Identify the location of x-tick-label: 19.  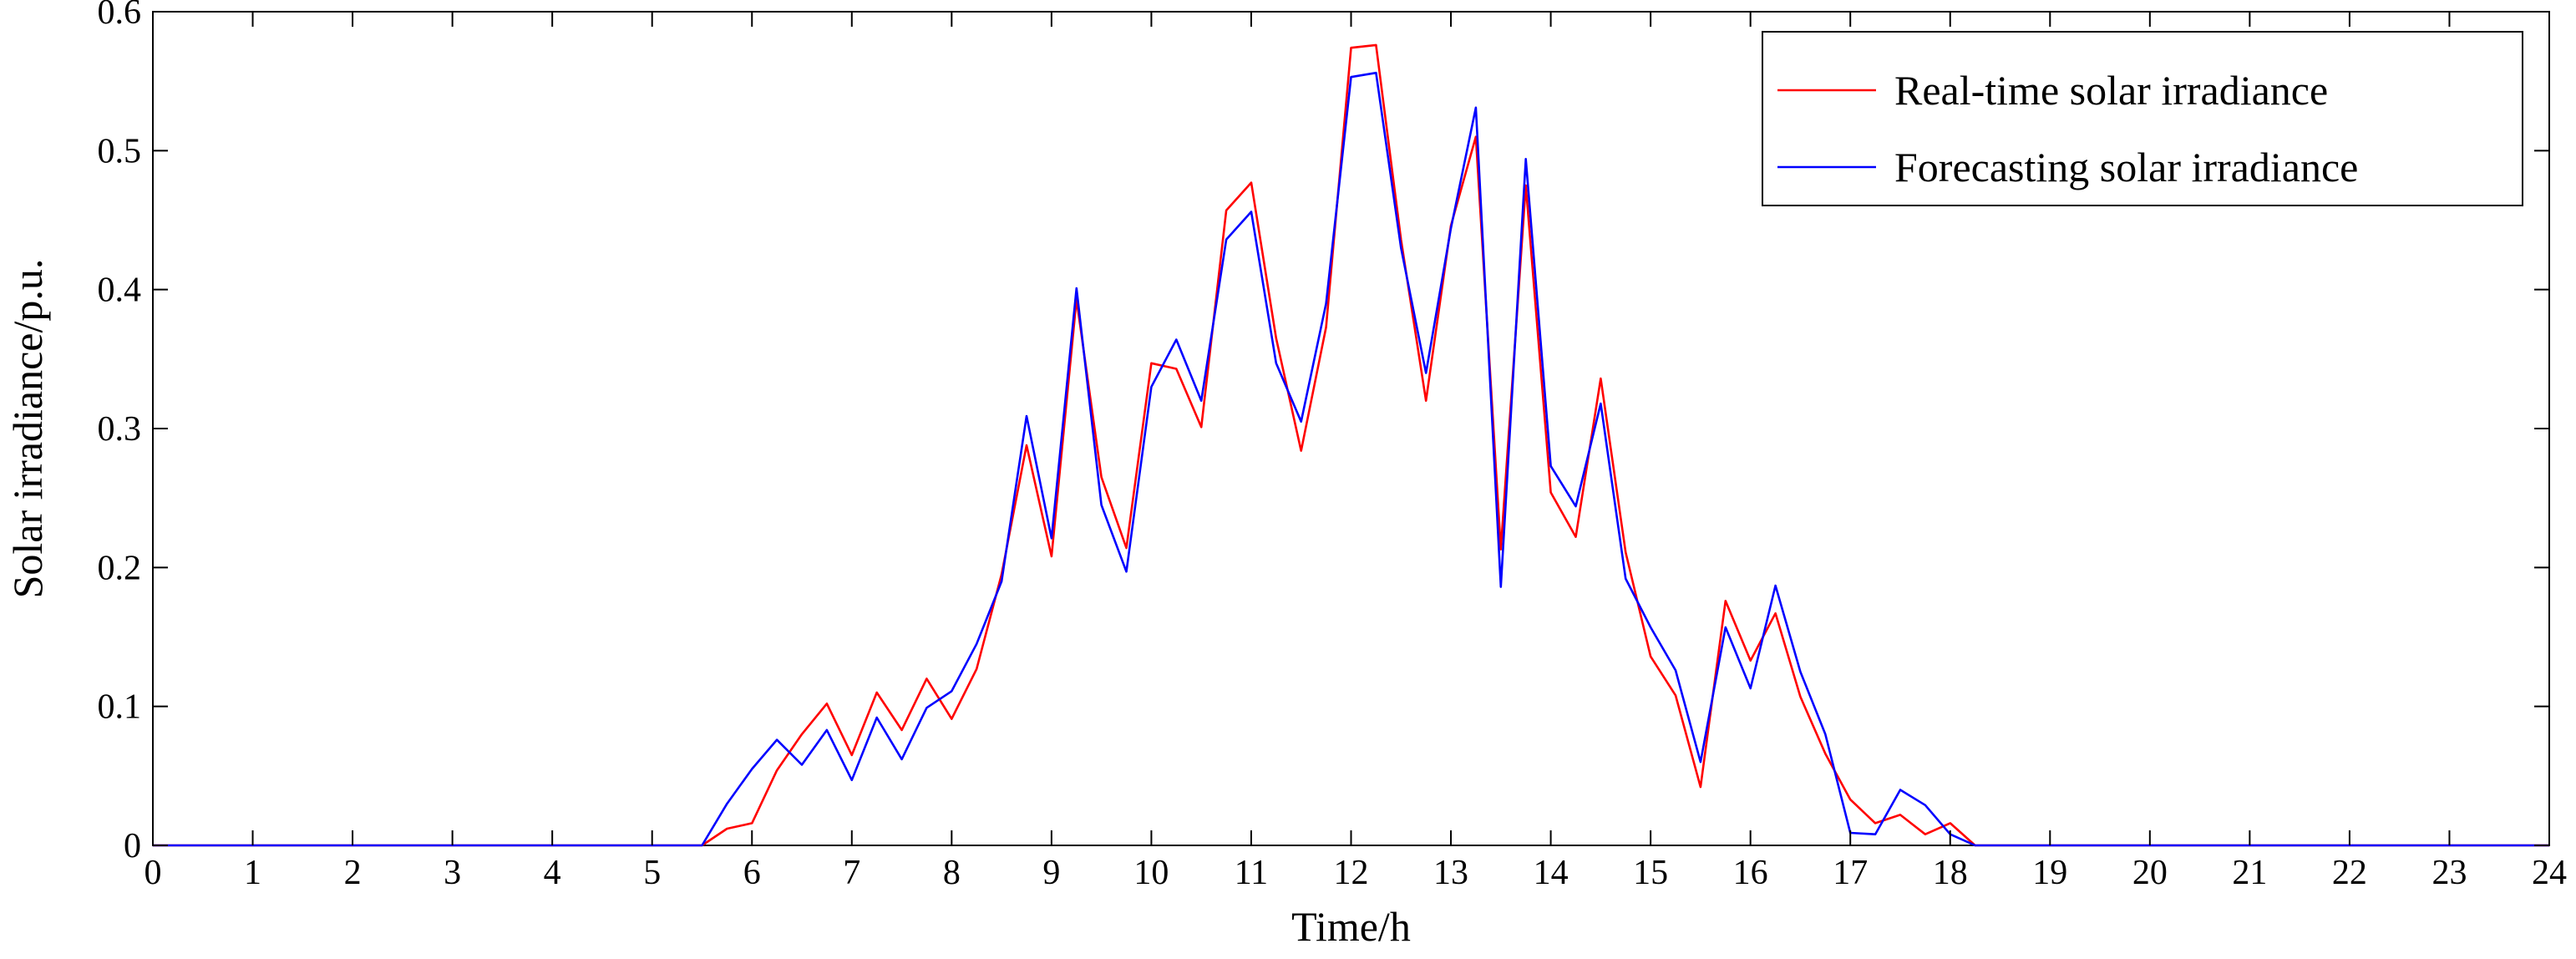
(2049, 873).